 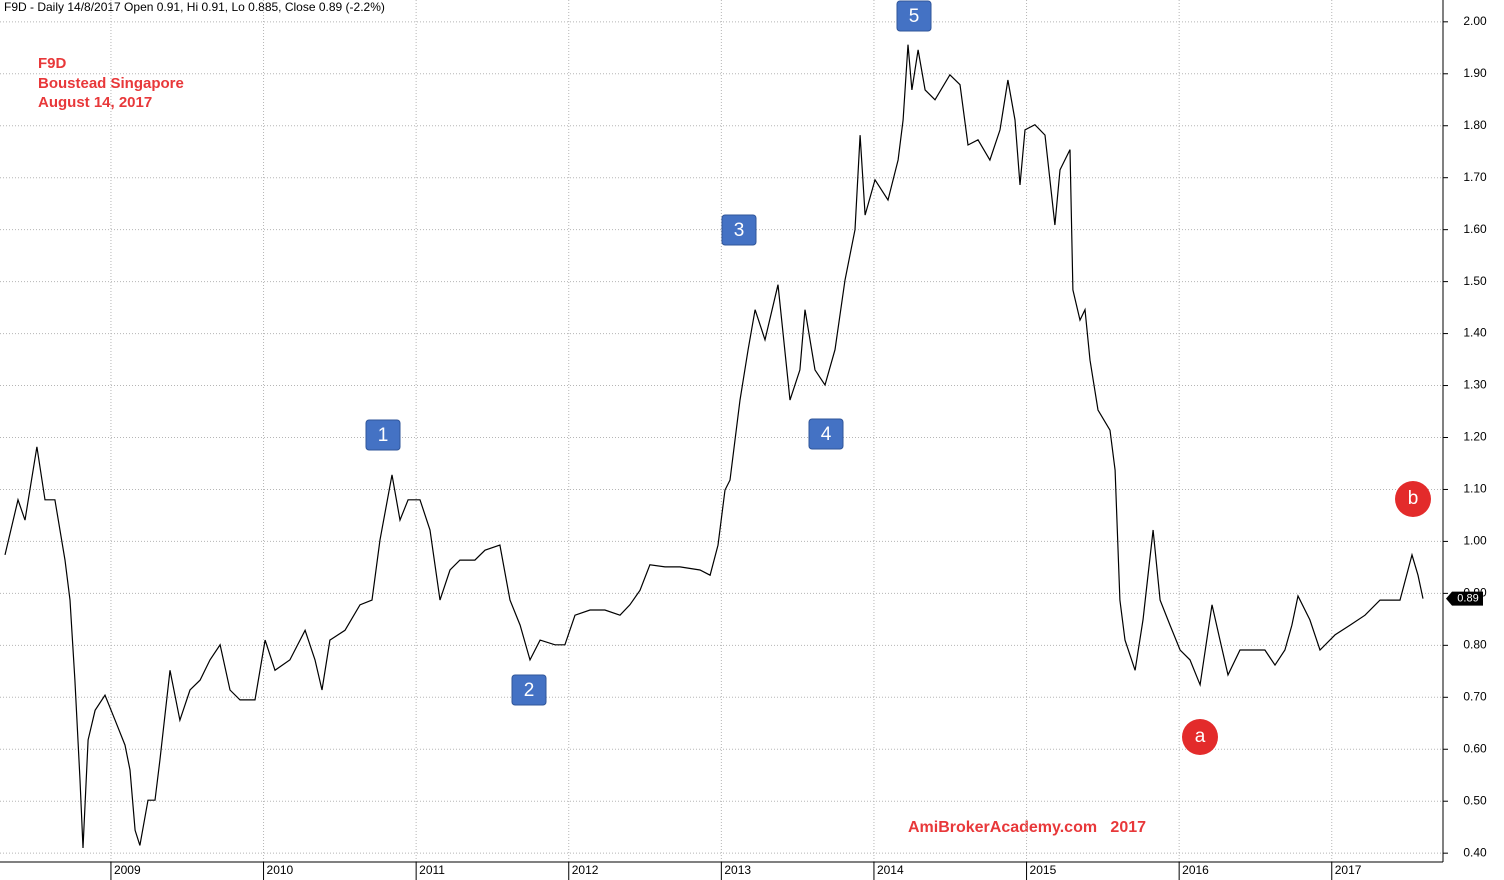 What do you see at coordinates (95, 102) in the screenshot?
I see `chart-title: August 14, 2017` at bounding box center [95, 102].